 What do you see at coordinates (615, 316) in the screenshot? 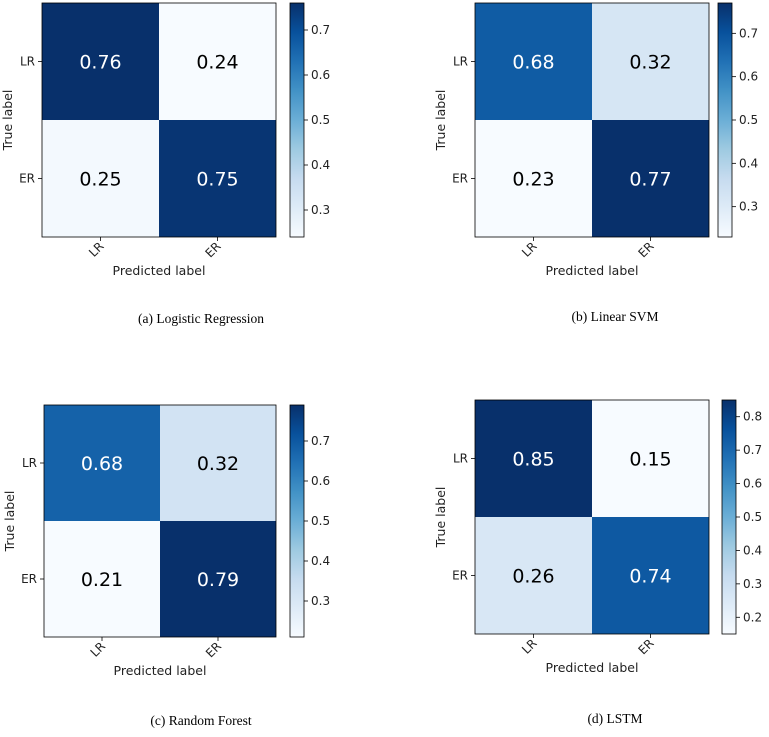
I see `panel-caption: (b) Linear SVM` at bounding box center [615, 316].